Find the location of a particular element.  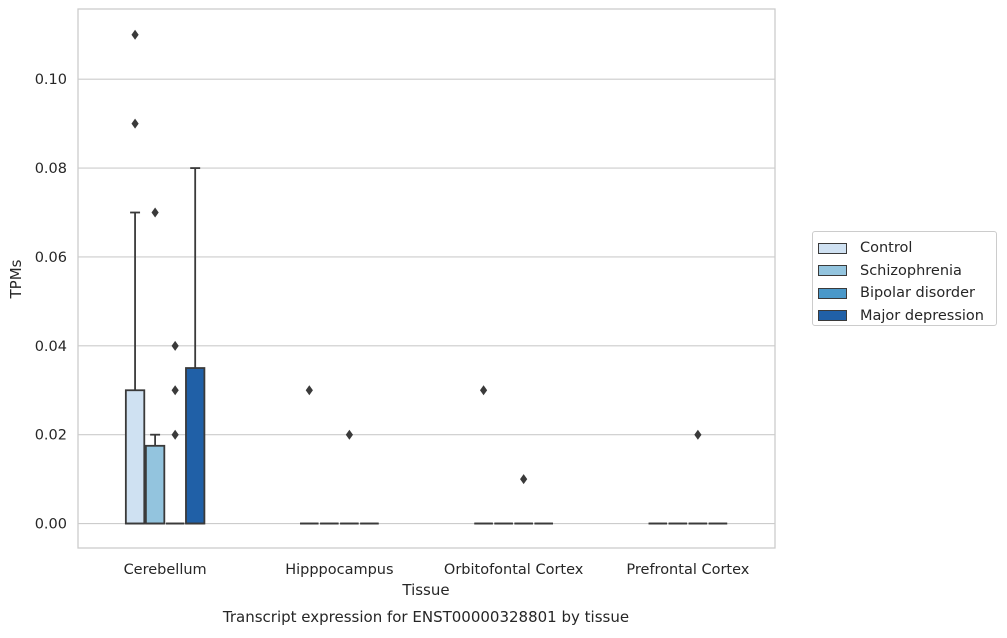

y-tick-label: 0.02 is located at coordinates (51, 436).